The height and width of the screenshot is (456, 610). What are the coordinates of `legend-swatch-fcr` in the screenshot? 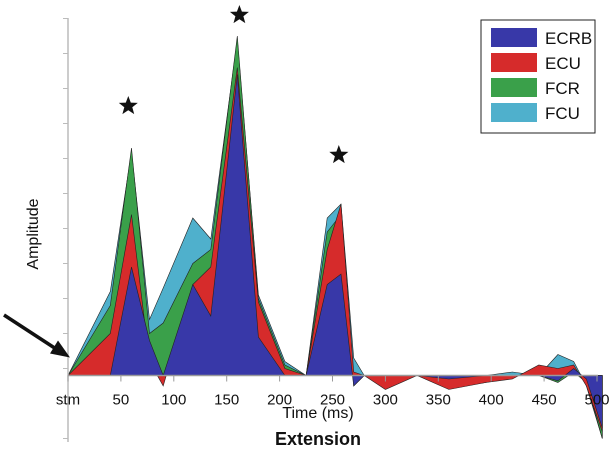 It's located at (514, 87).